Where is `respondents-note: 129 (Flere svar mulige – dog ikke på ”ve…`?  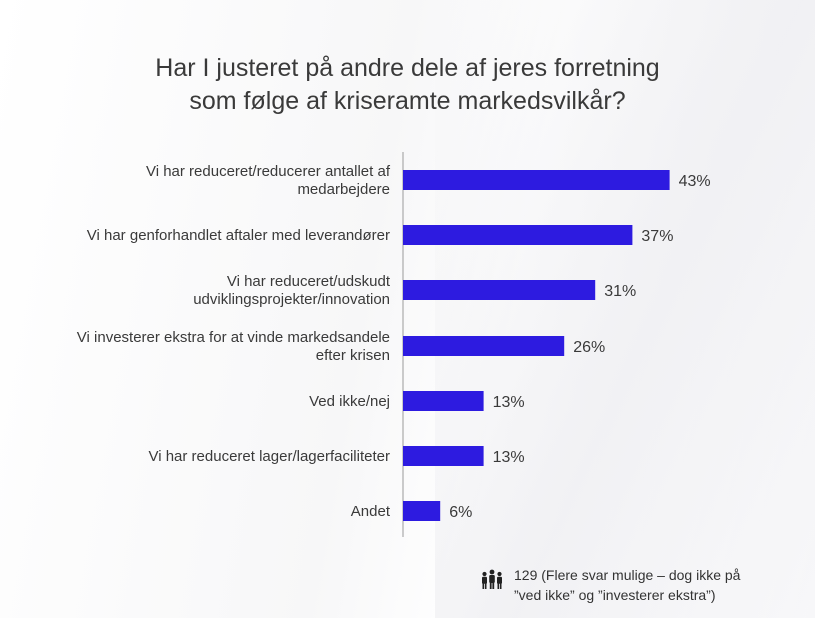 respondents-note: 129 (Flere svar mulige – dog ikke på ”ve… is located at coordinates (610, 585).